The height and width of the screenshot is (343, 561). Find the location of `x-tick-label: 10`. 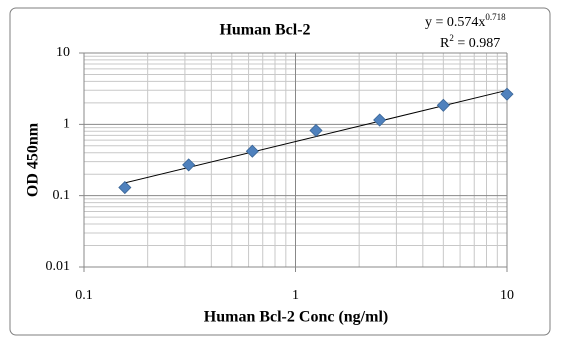

x-tick-label: 10 is located at coordinates (507, 295).